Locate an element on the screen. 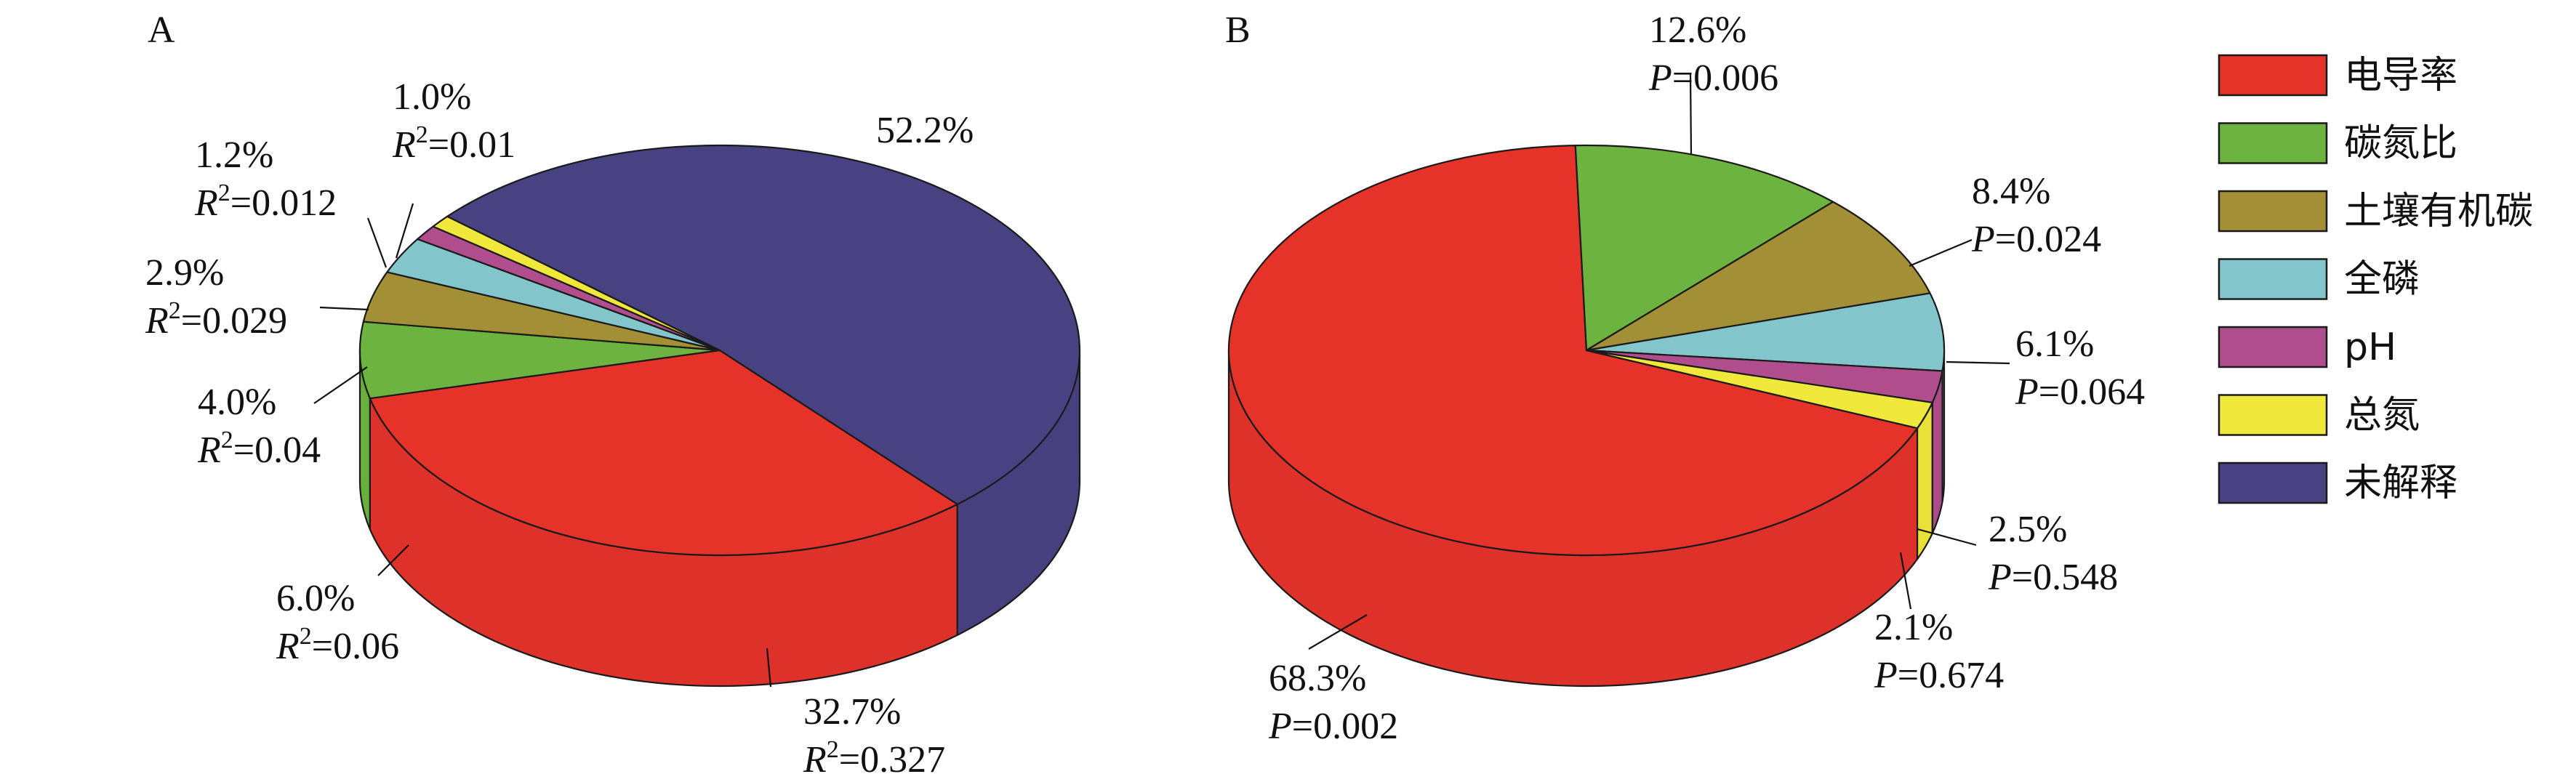 The image size is (2576, 782). pct-label-土壤有机碳: 8.4% is located at coordinates (2011, 191).